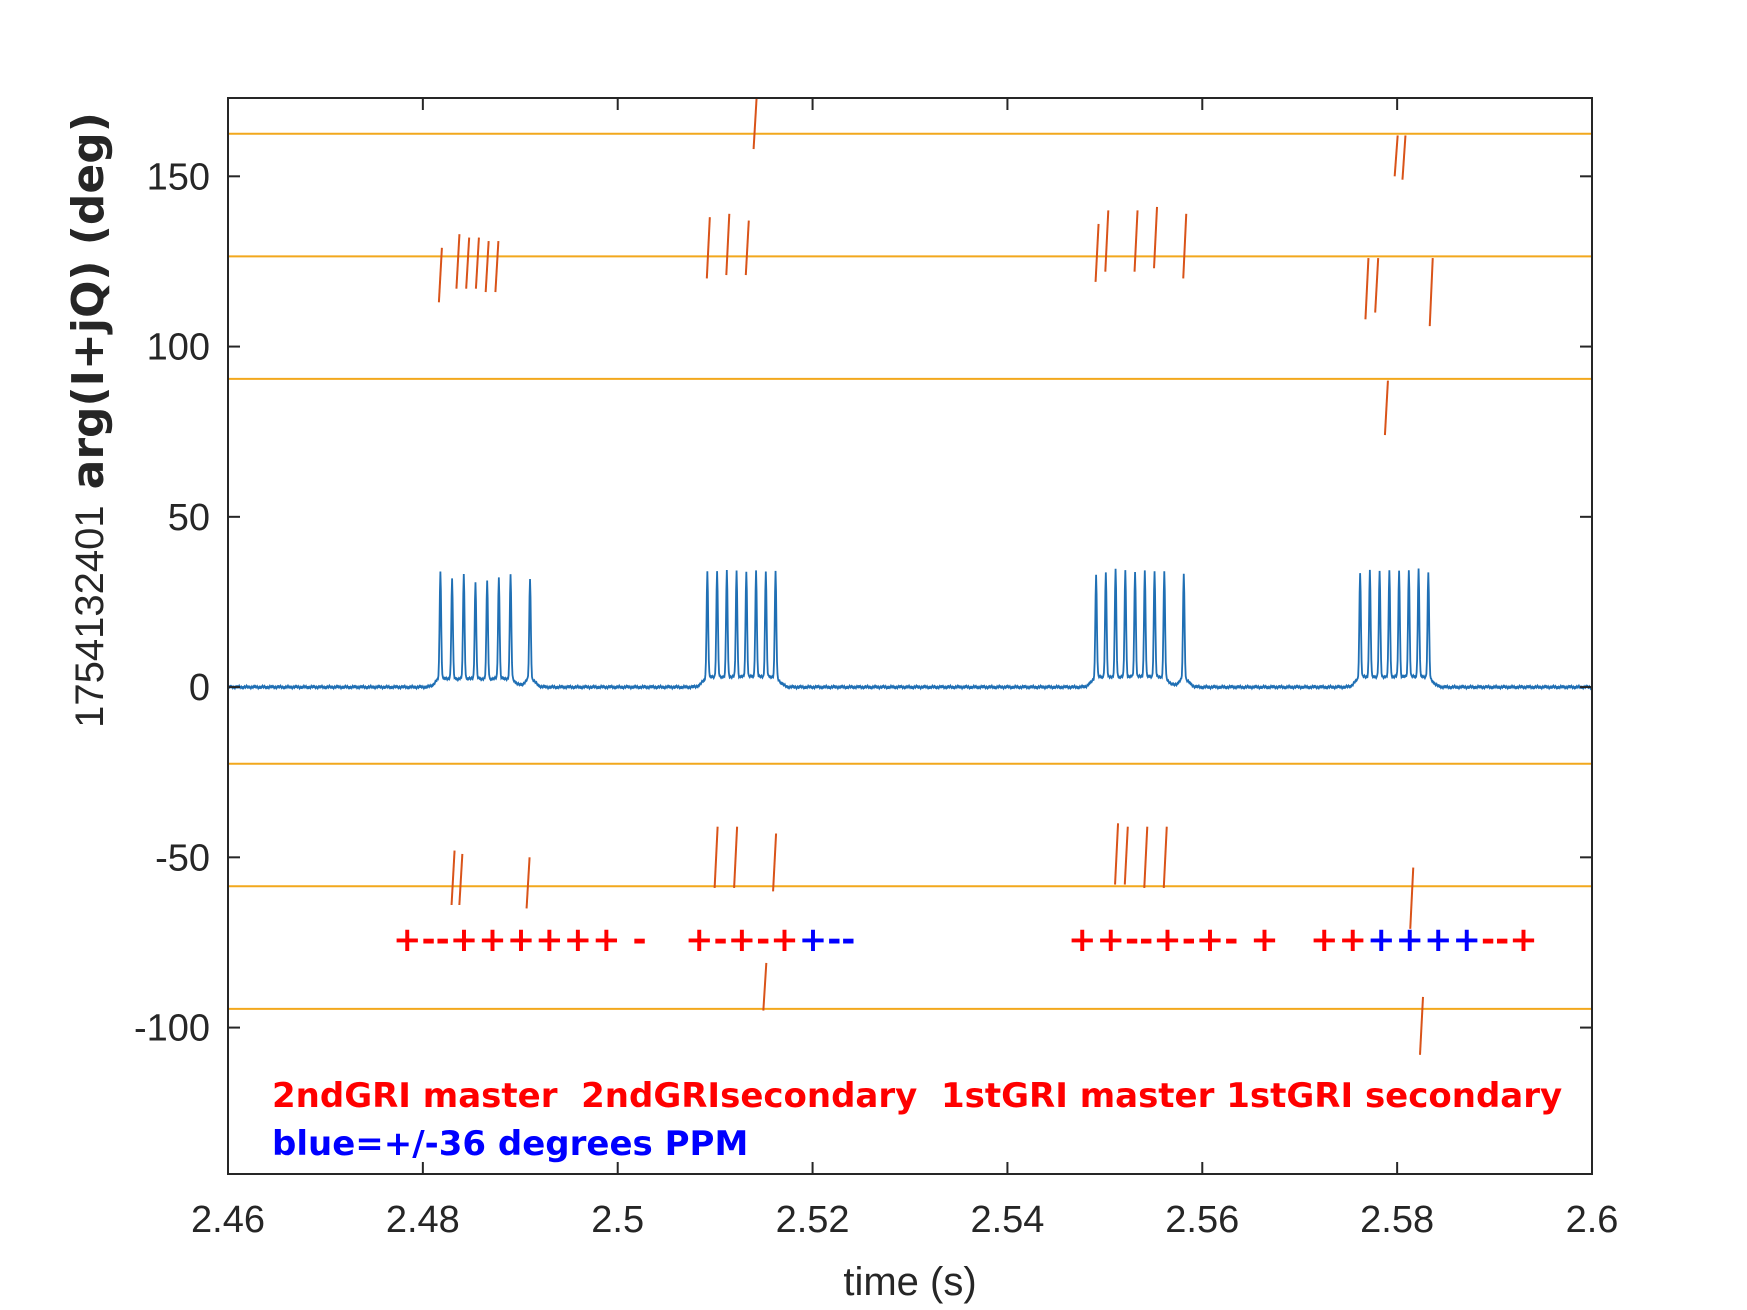 This screenshot has height=1310, width=1747. Describe the element at coordinates (199, 688) in the screenshot. I see `y-tick-label-3: 0` at that location.